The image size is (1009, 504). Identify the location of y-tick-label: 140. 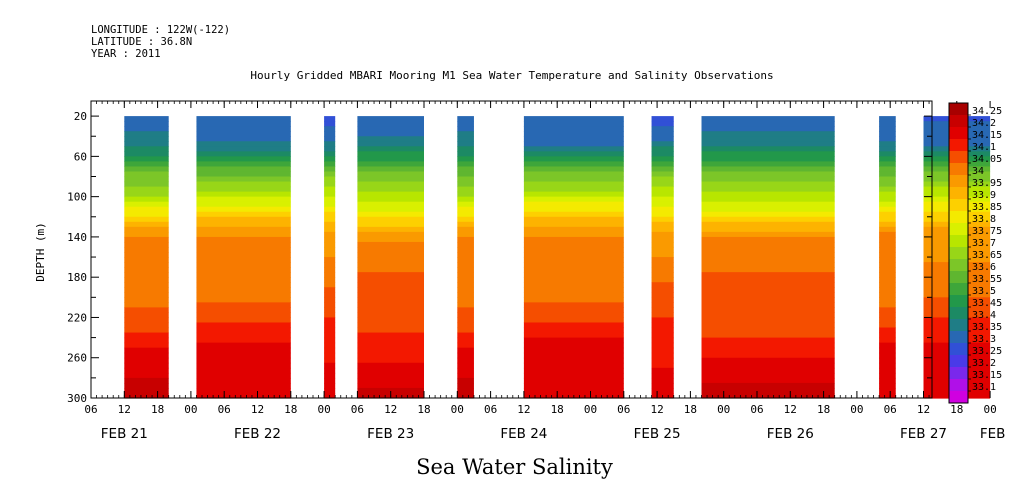
(77, 237).